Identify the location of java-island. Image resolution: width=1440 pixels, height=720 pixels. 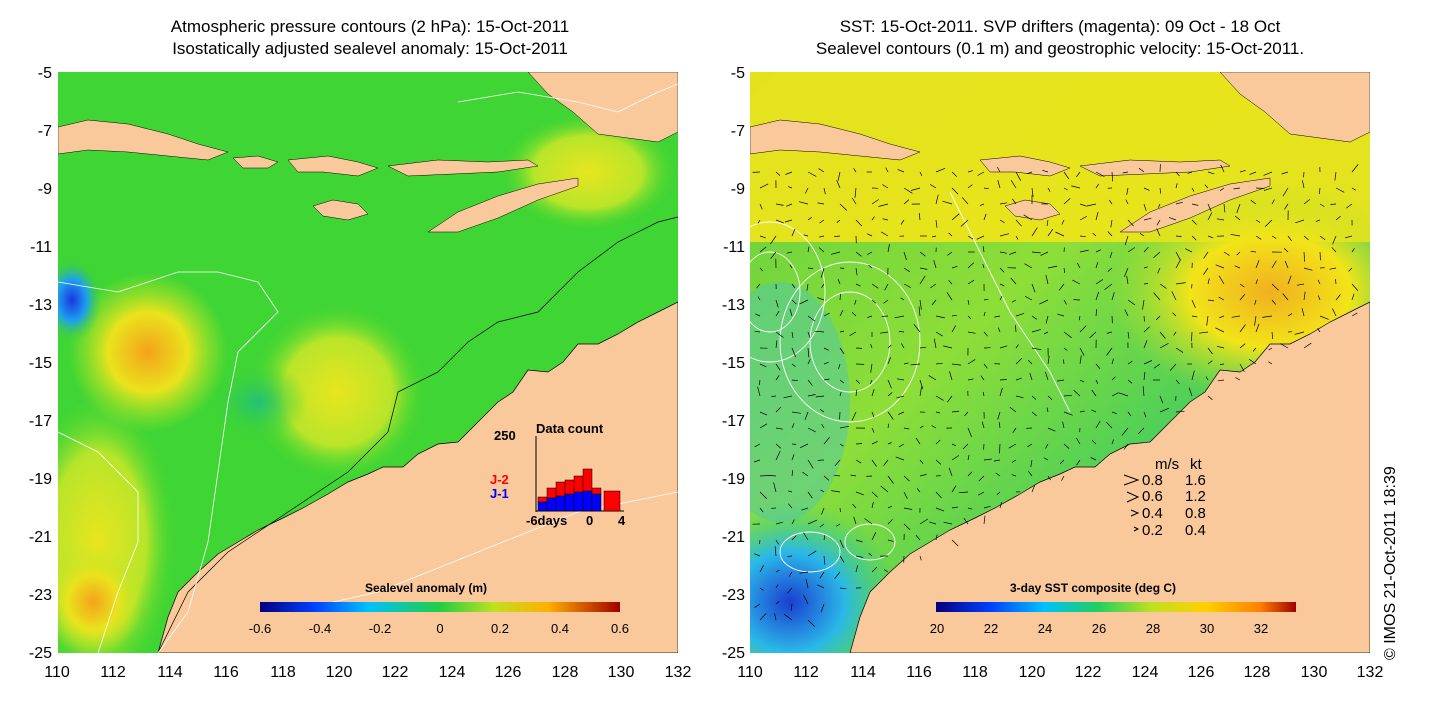
(143, 140).